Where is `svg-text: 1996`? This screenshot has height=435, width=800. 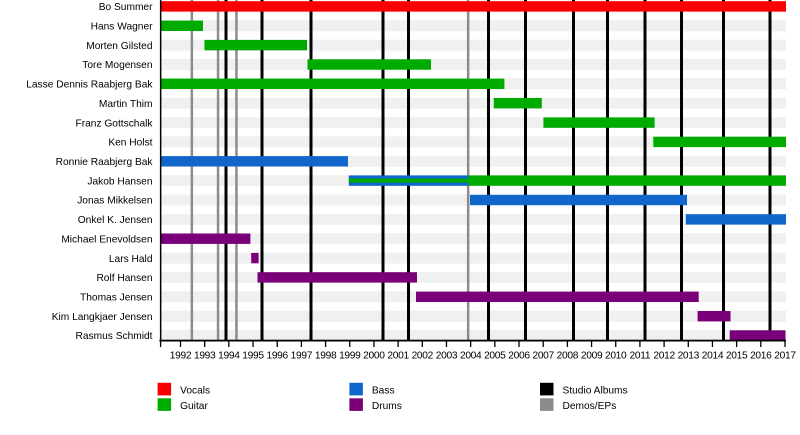
svg-text: 1996 is located at coordinates (277, 356).